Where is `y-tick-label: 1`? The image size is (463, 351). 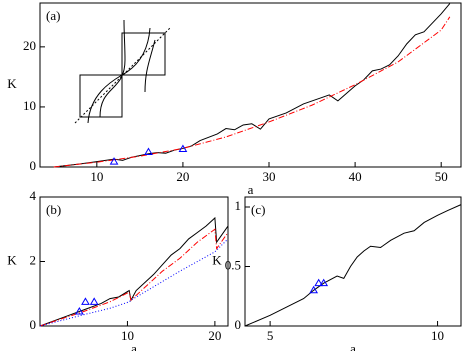 y-tick-label: 1 is located at coordinates (238, 205).